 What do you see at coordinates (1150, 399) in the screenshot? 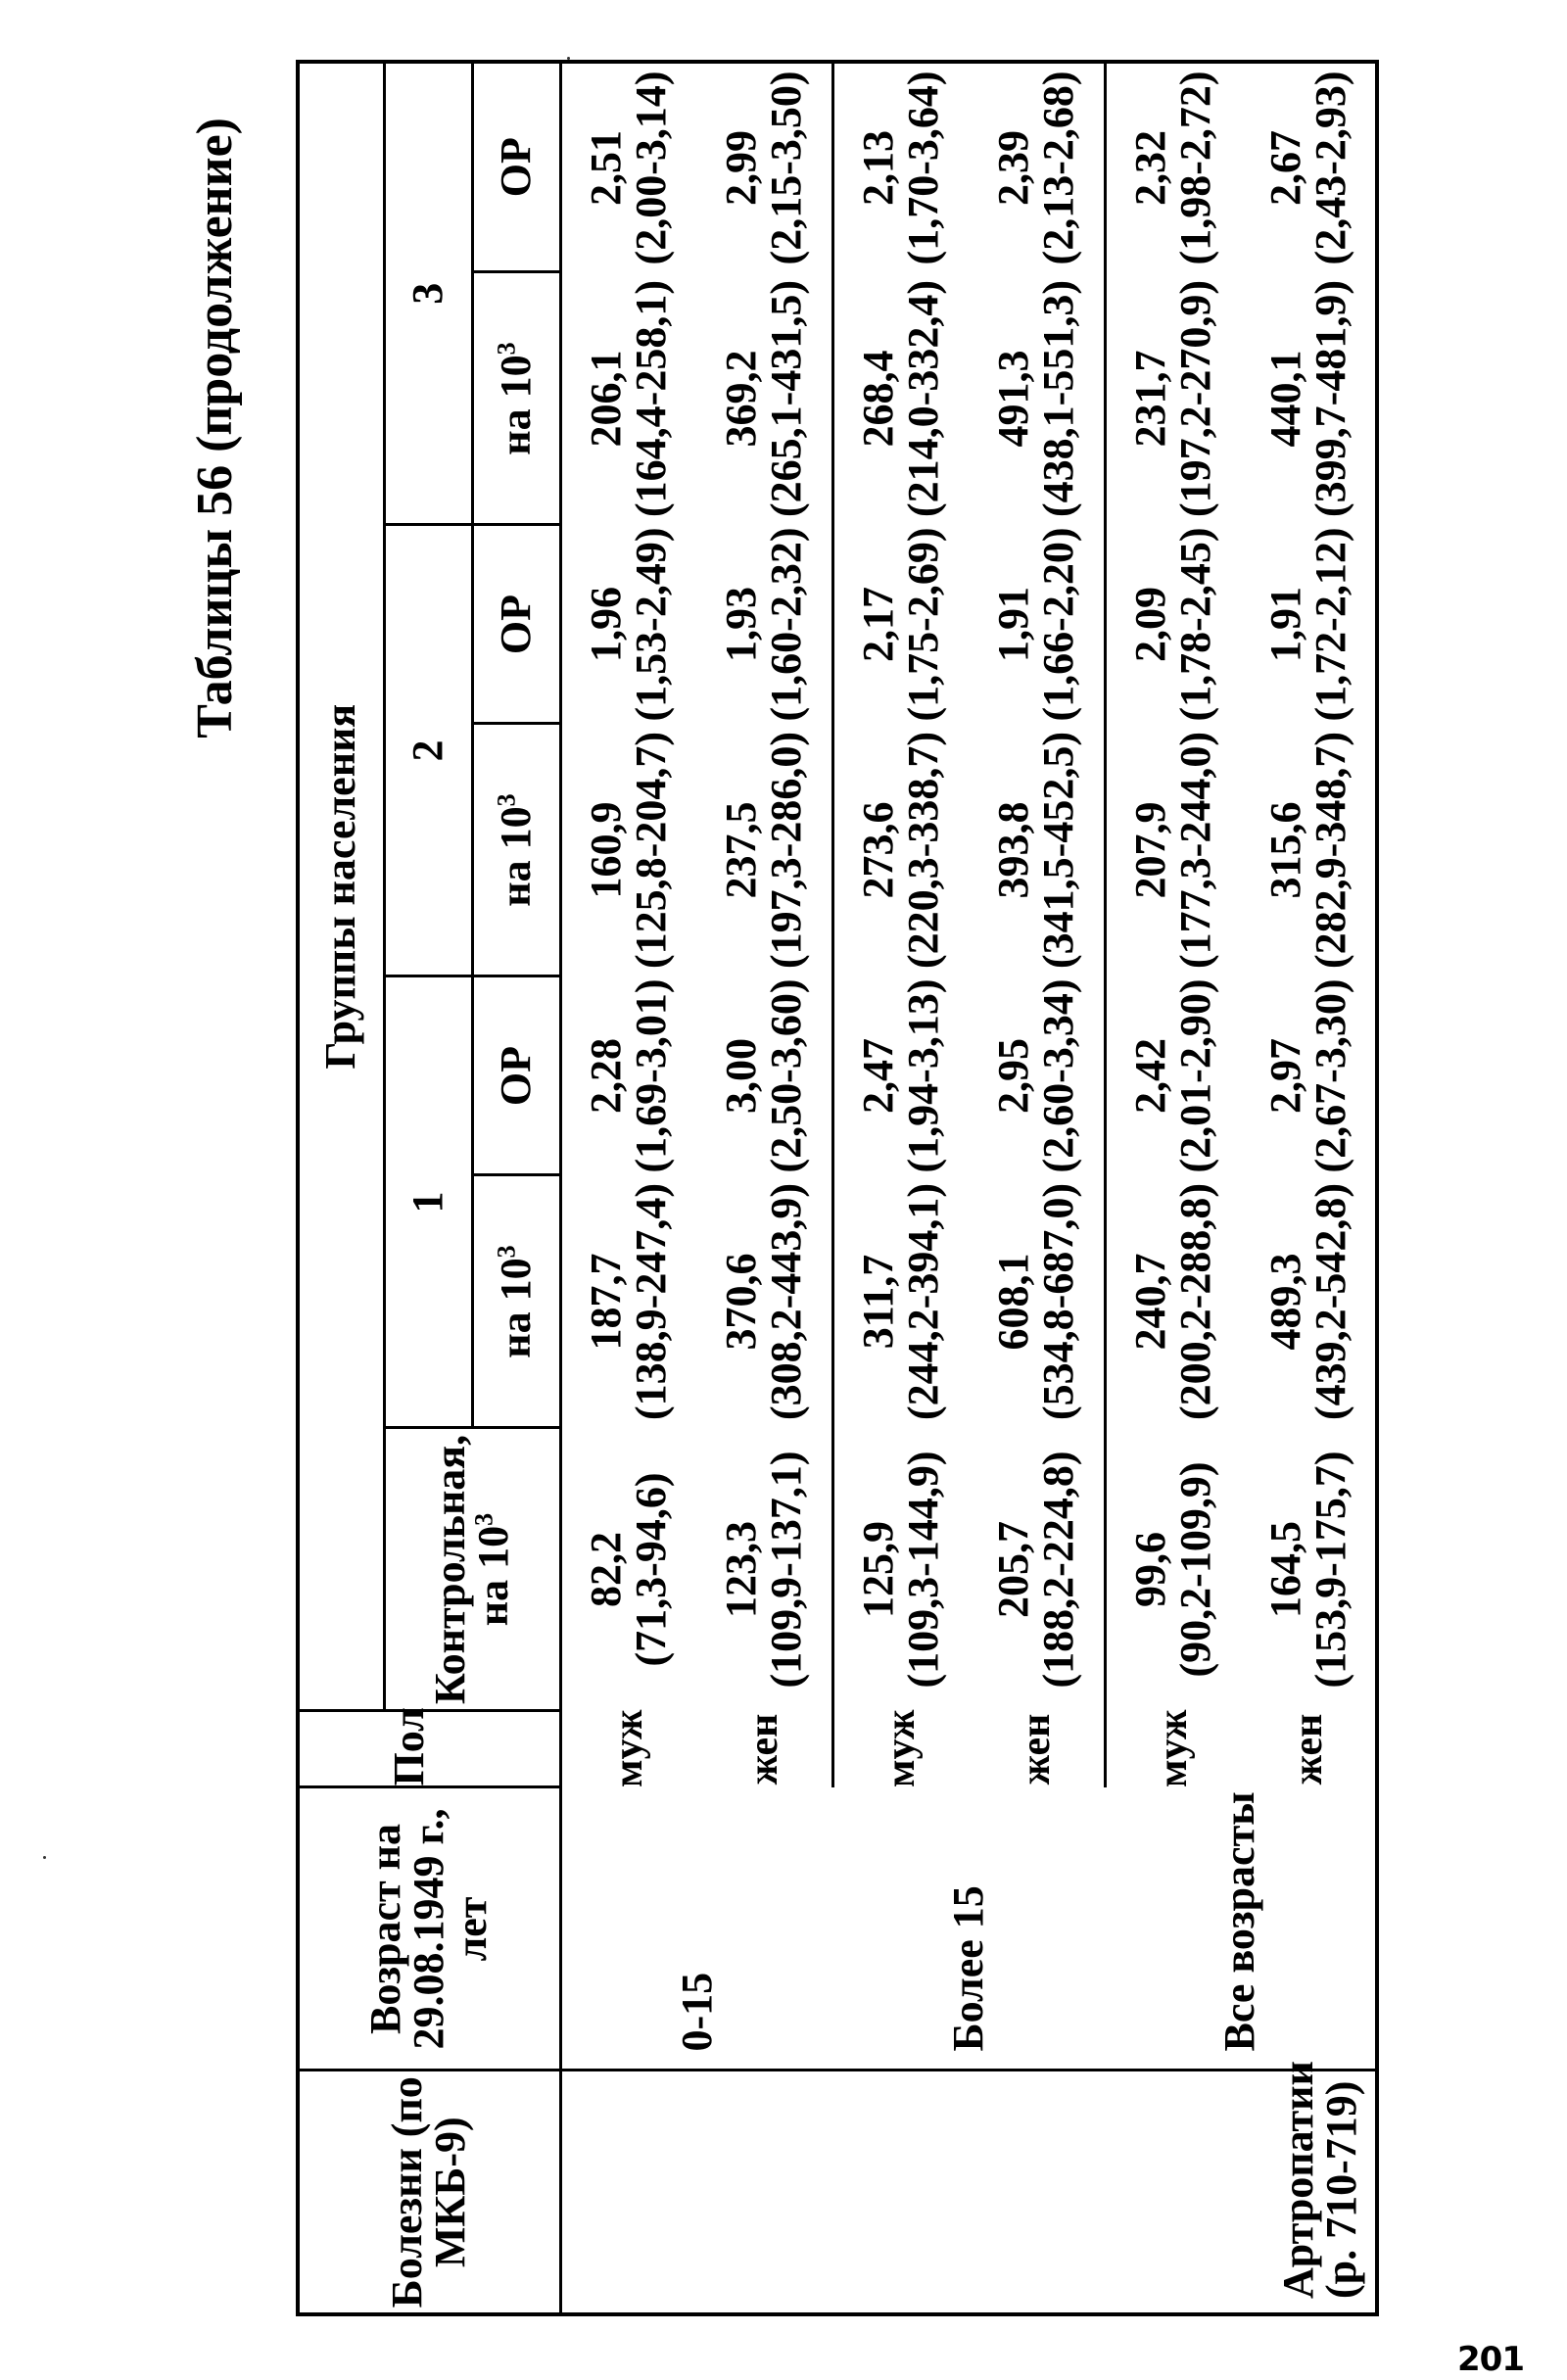
I see `group3-rate-value: 231,7` at bounding box center [1150, 399].